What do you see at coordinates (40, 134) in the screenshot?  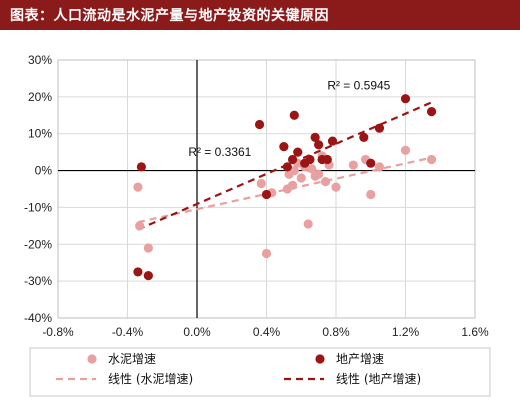 I see `y-tick-label: 10%` at bounding box center [40, 134].